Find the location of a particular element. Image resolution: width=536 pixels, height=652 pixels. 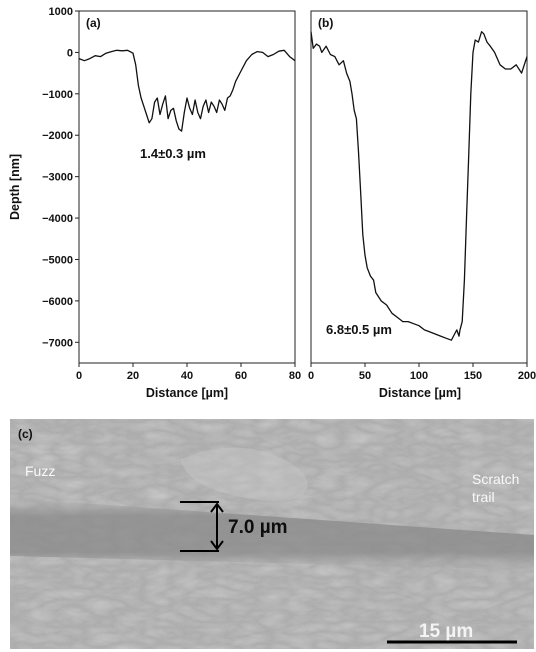

x-tick-label: 80 is located at coordinates (295, 376).